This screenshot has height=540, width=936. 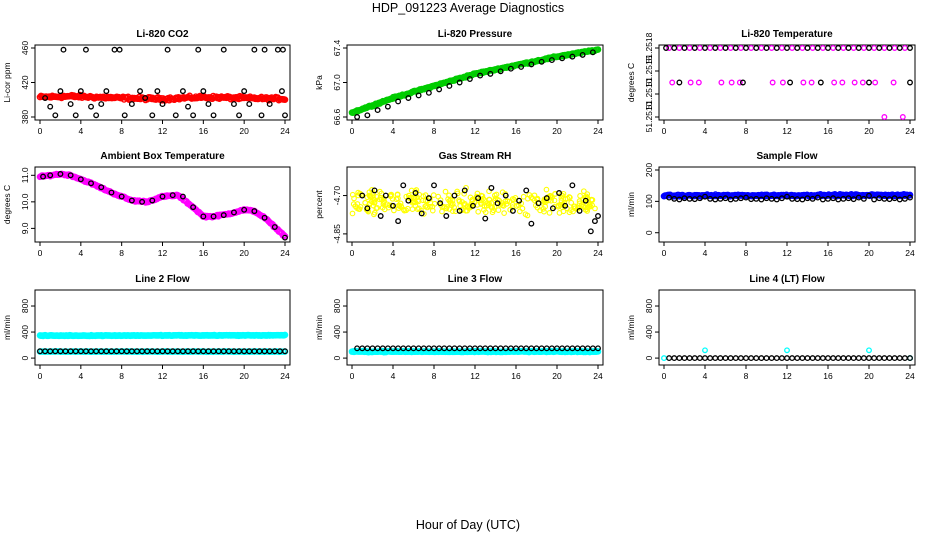 I want to click on x-tick-label: 0, so click(x=40, y=376).